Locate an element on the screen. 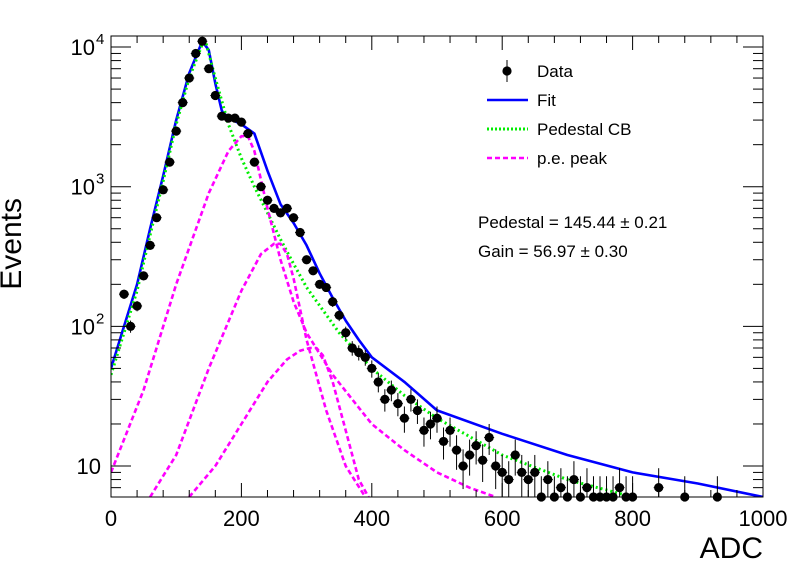 This screenshot has width=796, height=572. legend-entry: Pedestal CB is located at coordinates (559, 129).